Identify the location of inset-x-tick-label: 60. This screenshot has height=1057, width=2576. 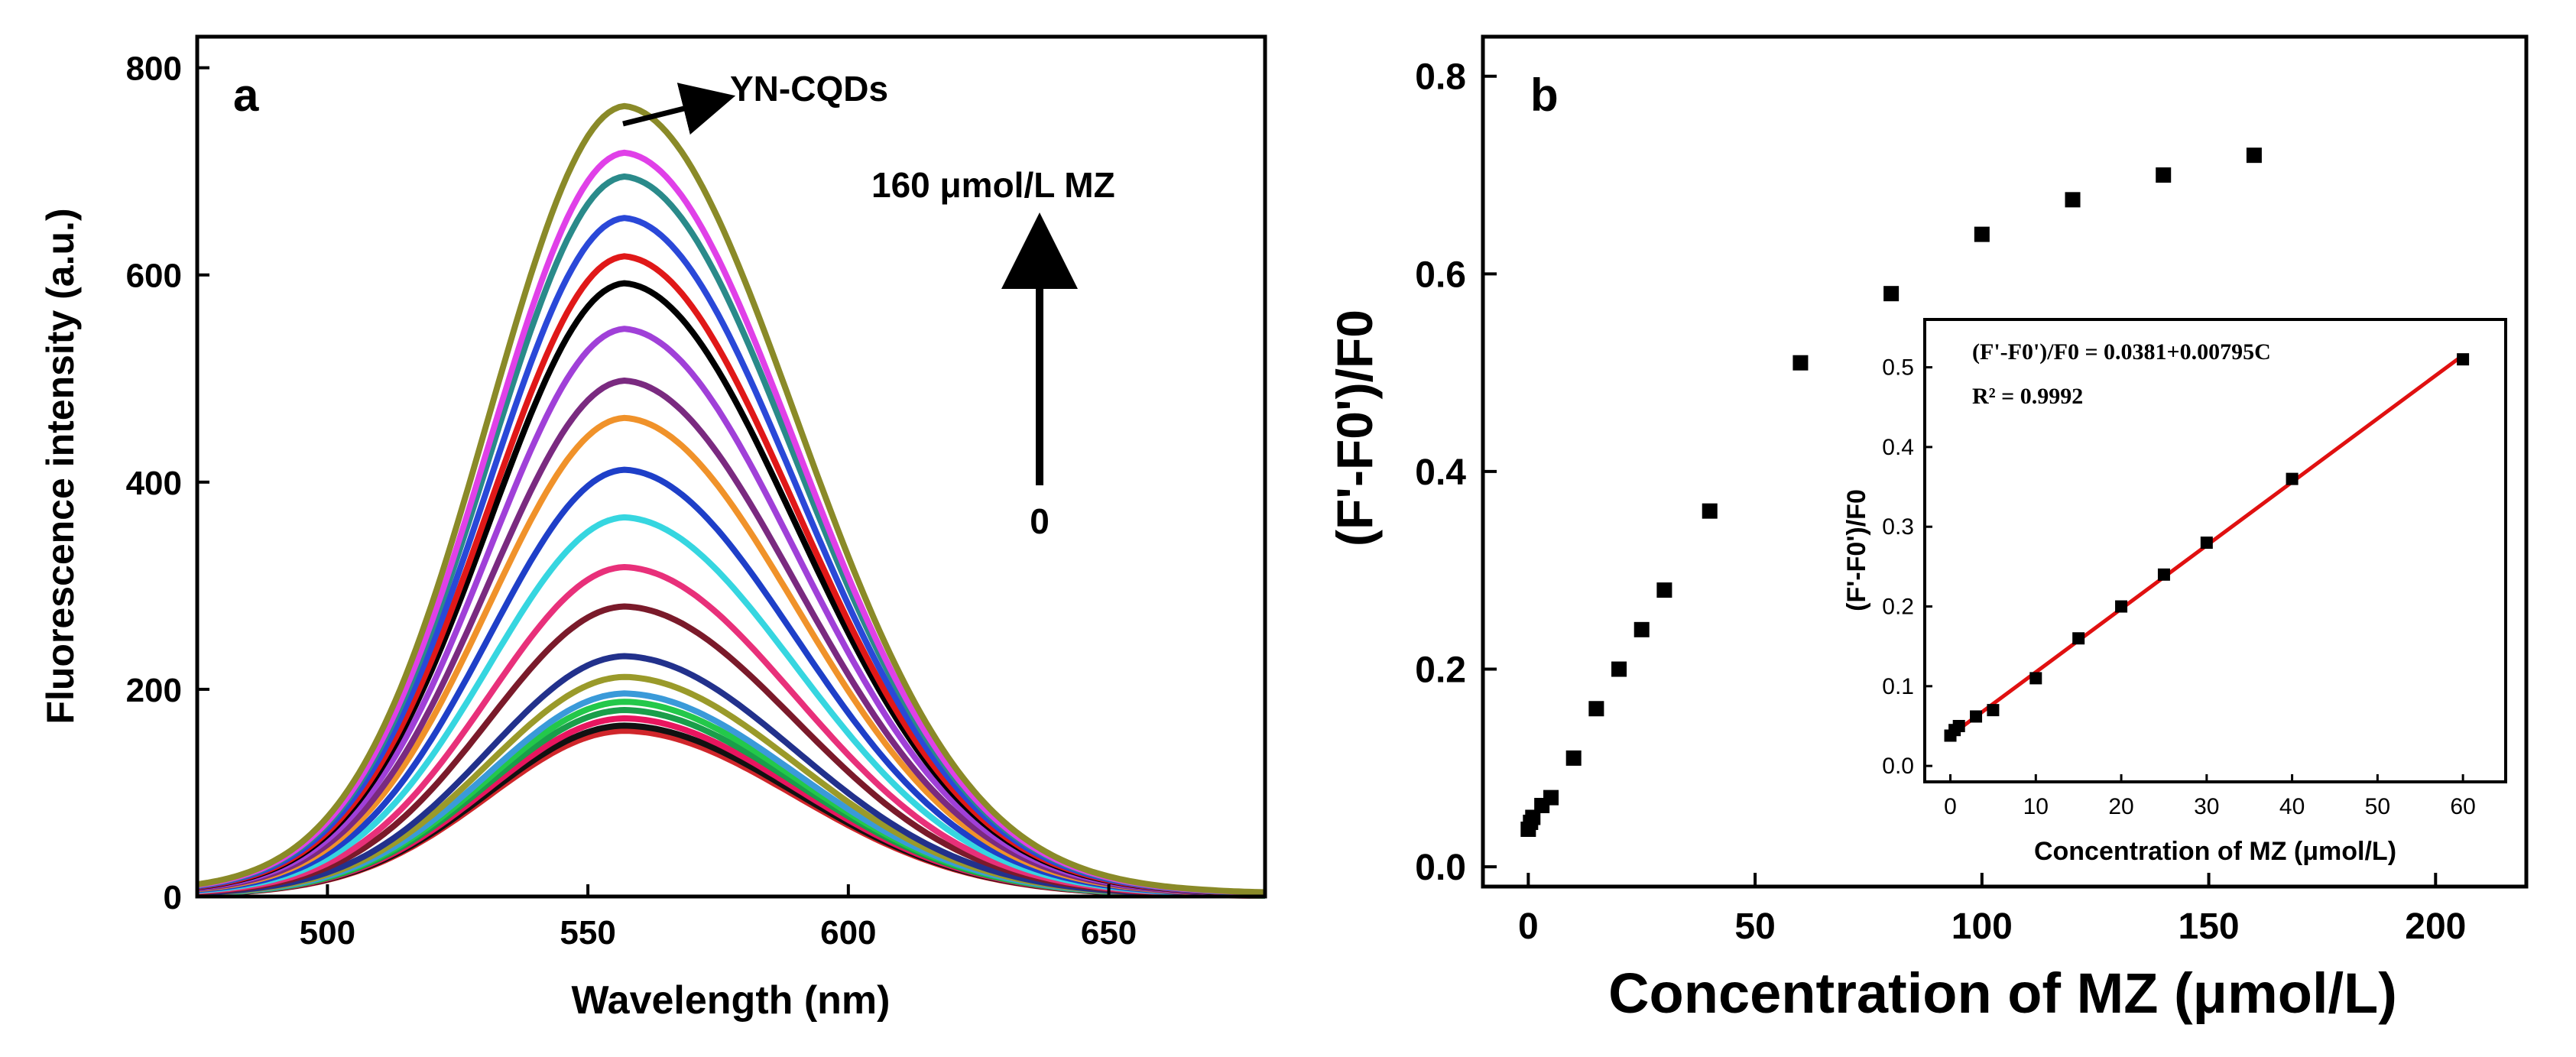
(2462, 806).